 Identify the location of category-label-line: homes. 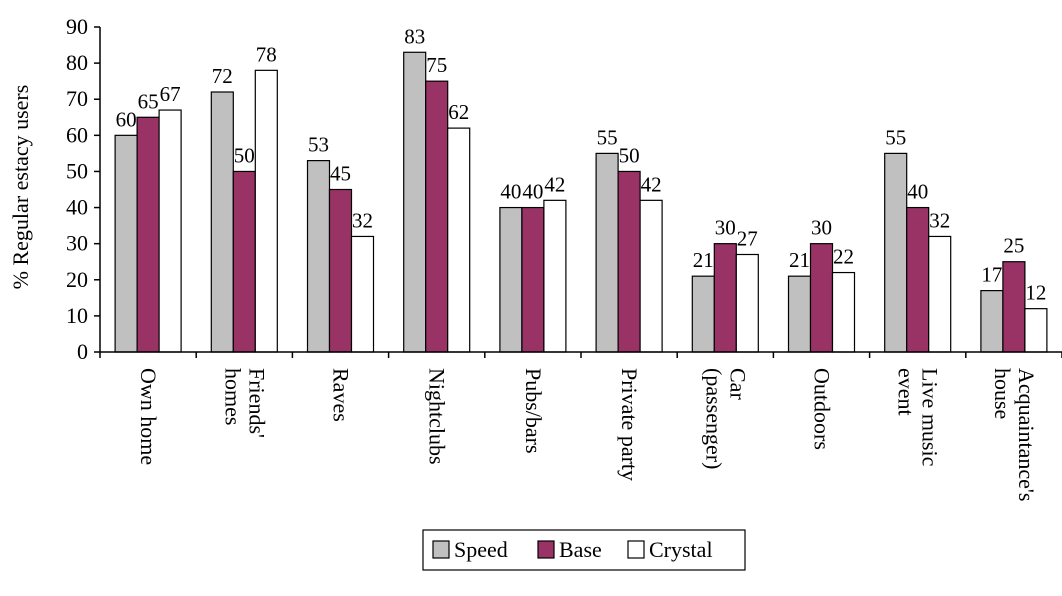
(232, 396).